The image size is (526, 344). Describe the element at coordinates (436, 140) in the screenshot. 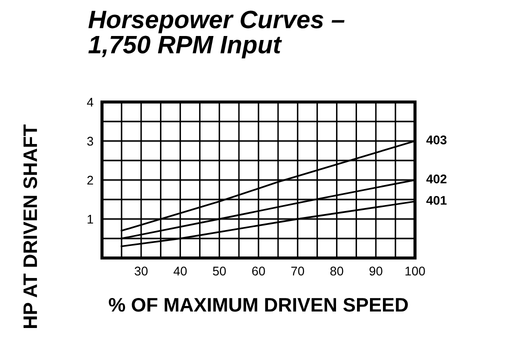

I see `series-label: 403` at that location.